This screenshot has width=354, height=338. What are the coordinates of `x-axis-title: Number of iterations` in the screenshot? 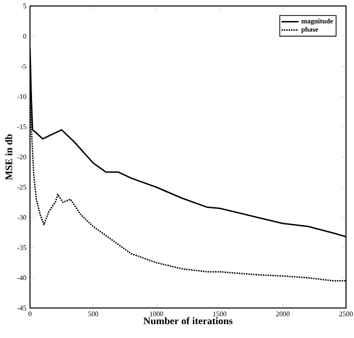 It's located at (187, 320).